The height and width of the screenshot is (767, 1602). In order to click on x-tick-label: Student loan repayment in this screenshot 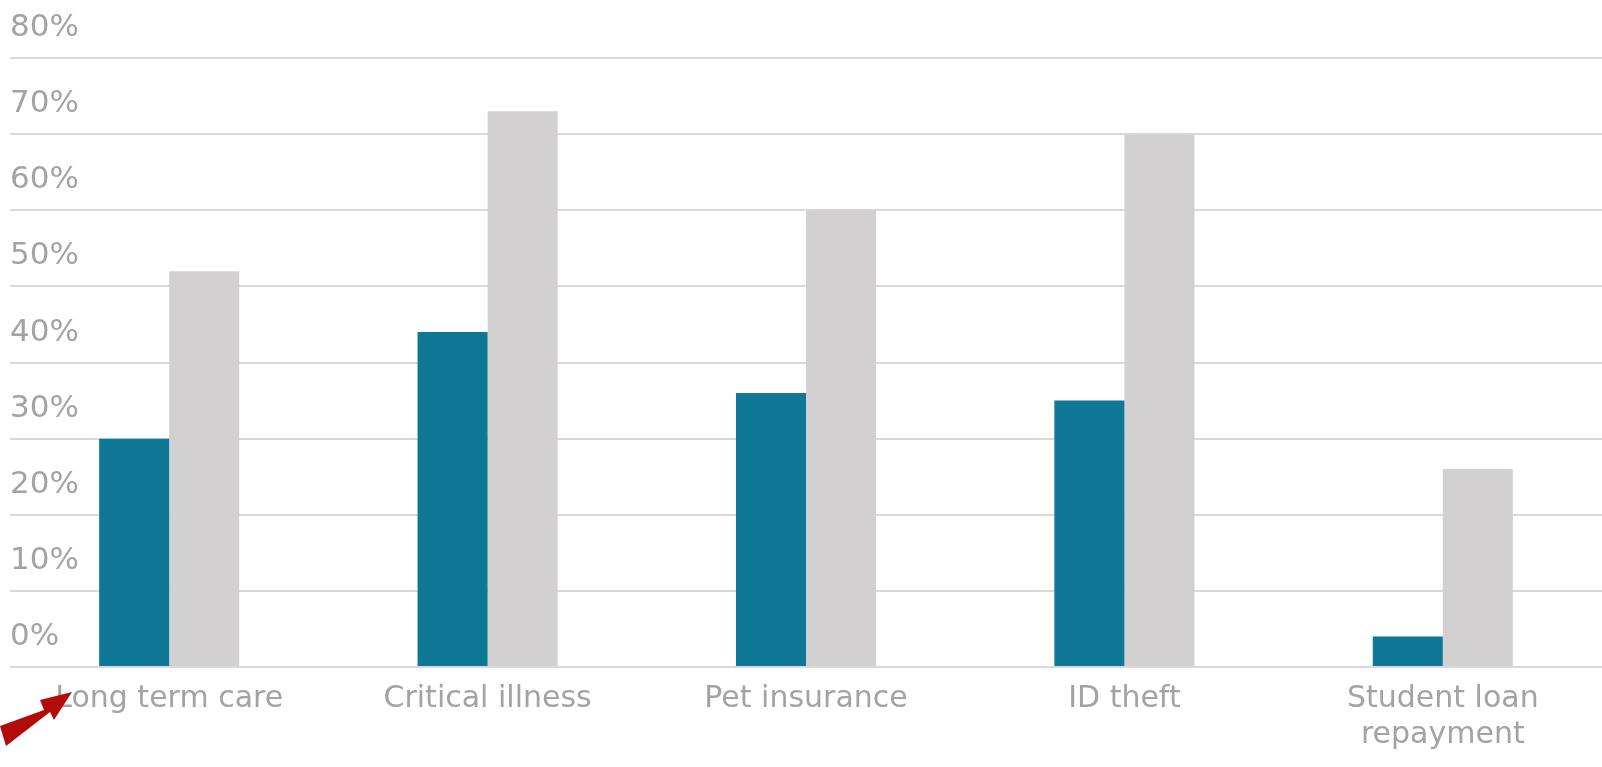, I will do `click(1442, 714)`.